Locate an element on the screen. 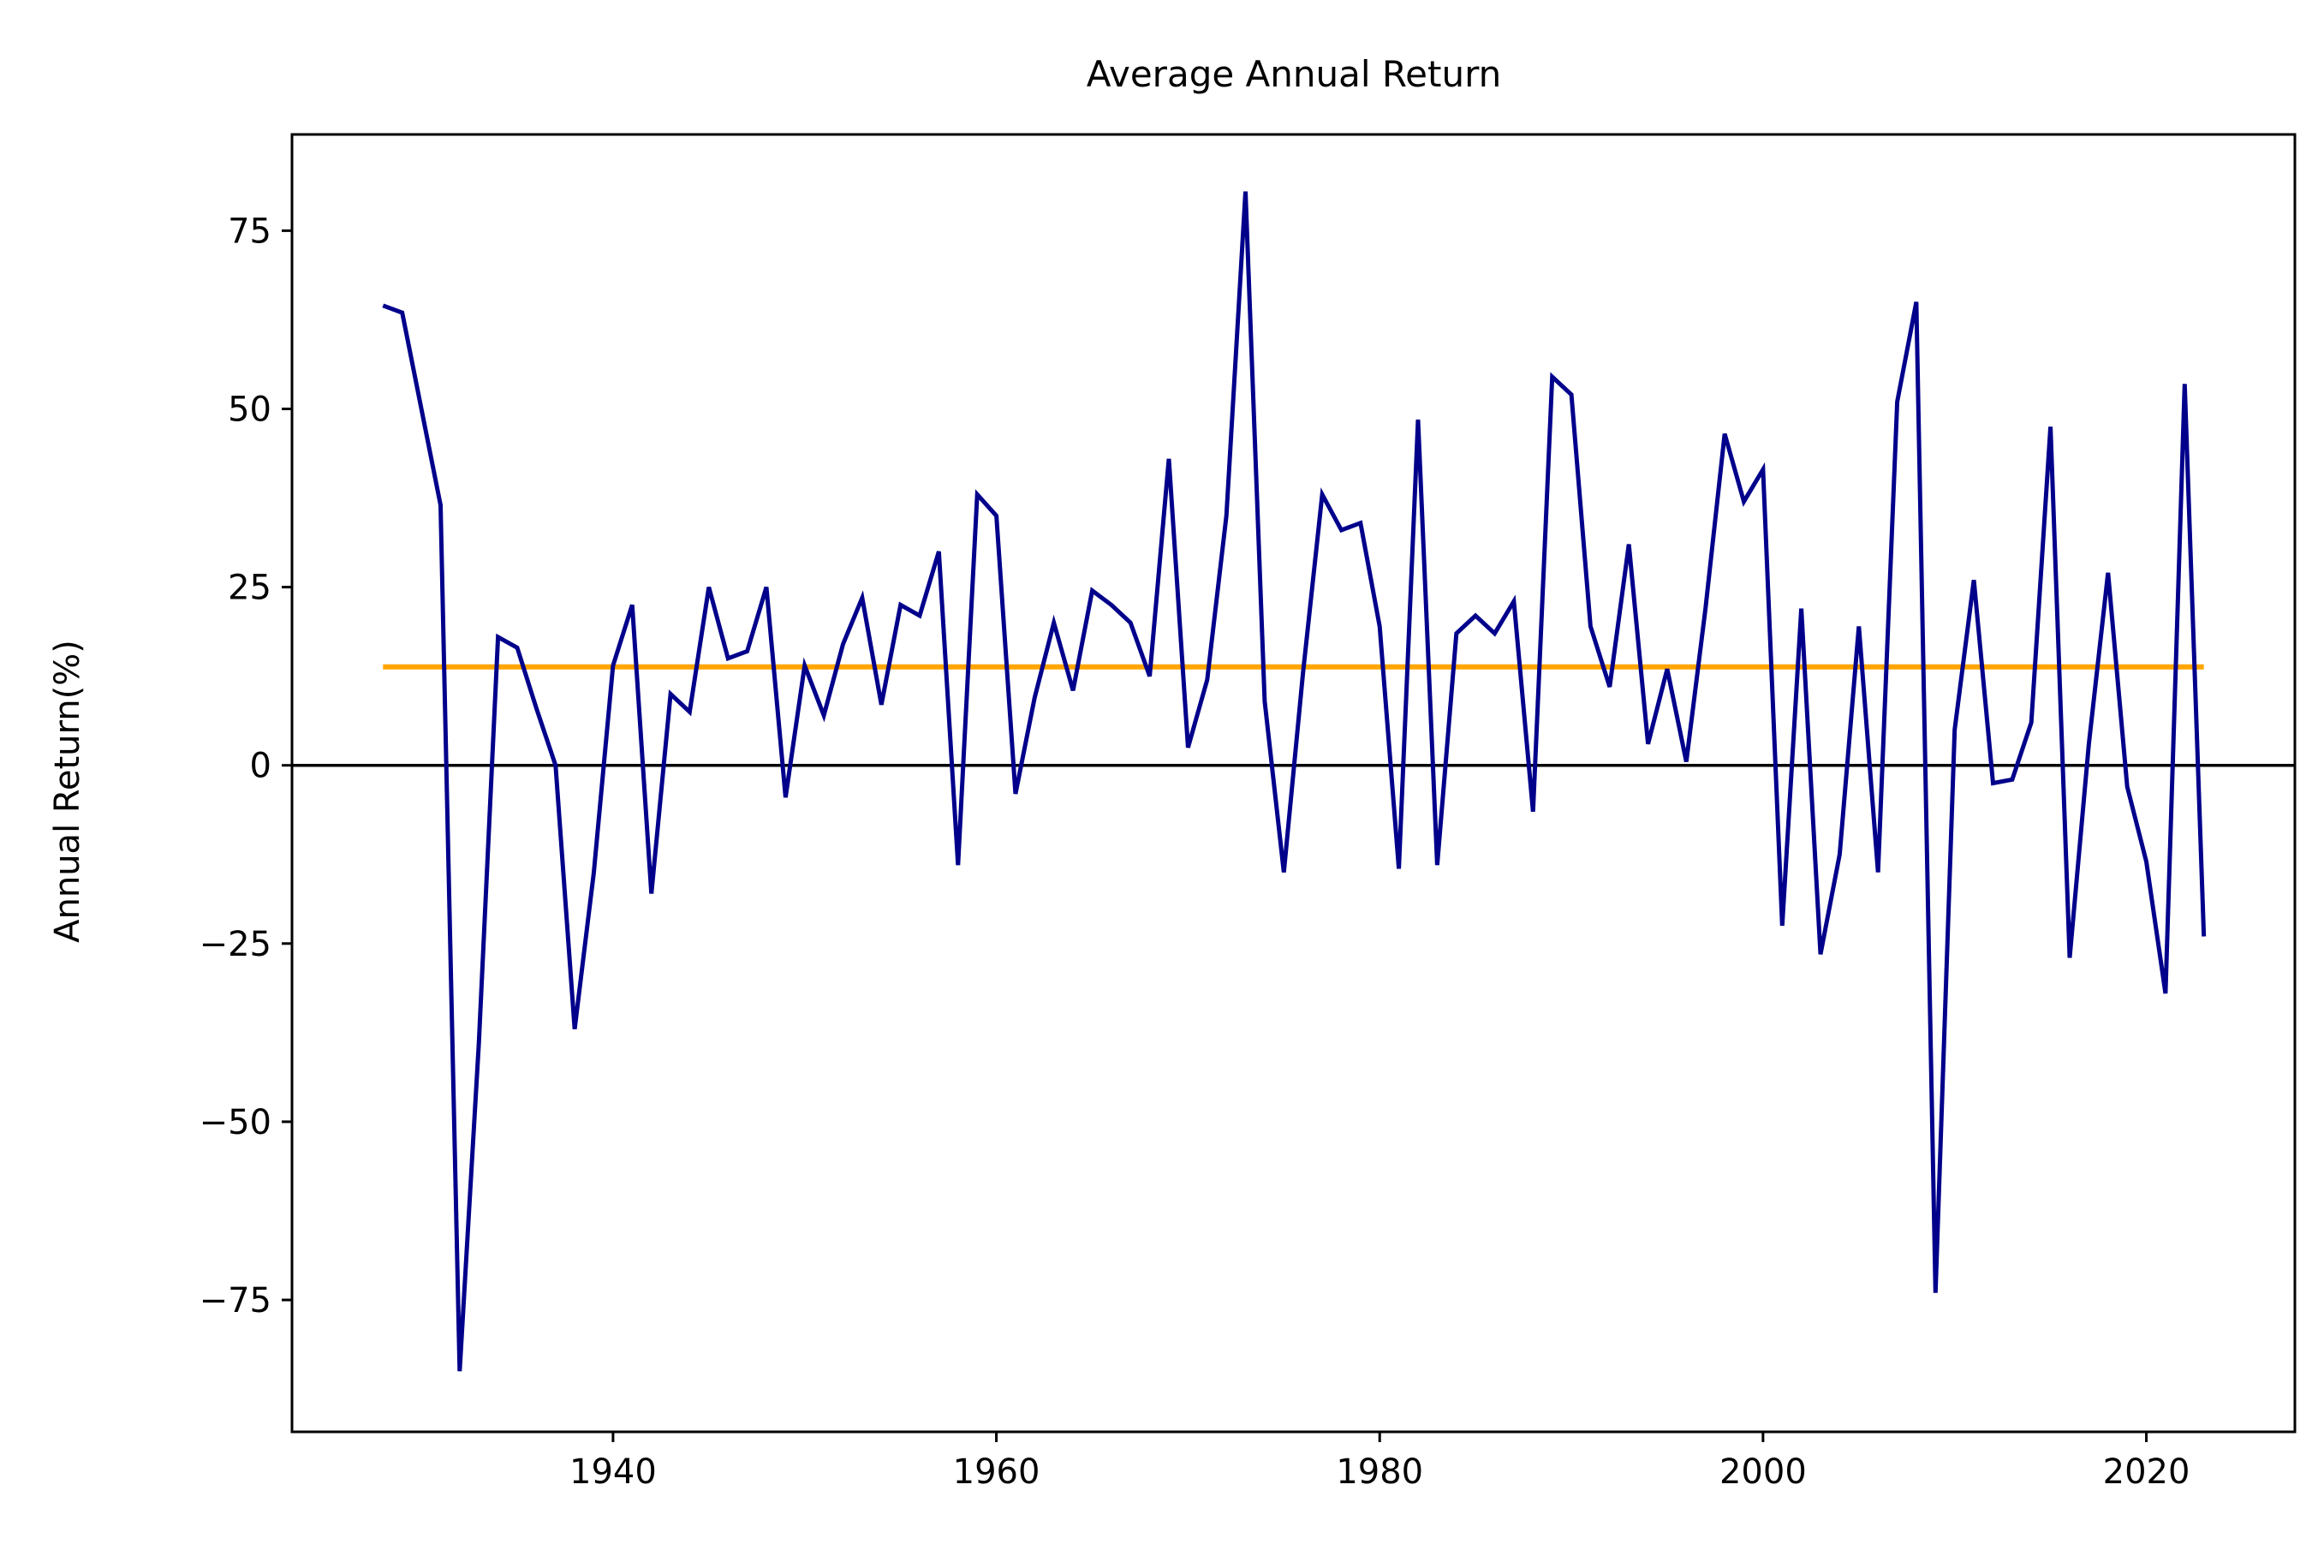 This screenshot has width=2324, height=1568. y-tick-label: 50 is located at coordinates (249, 409).